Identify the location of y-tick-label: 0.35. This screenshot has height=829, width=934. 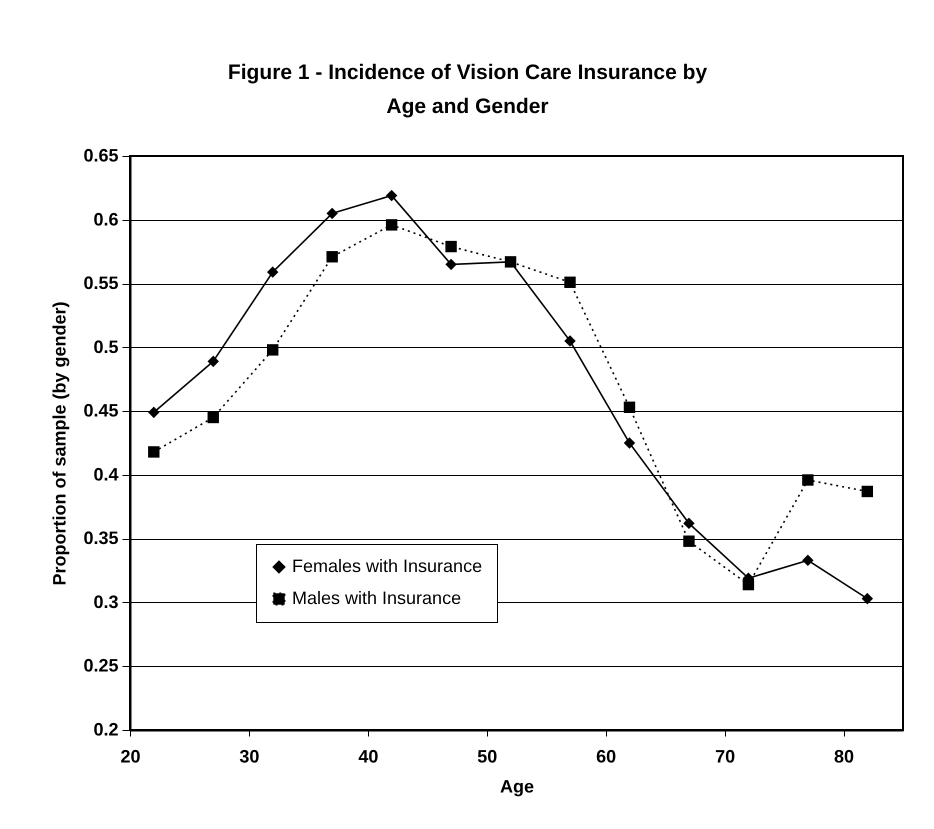
(100, 538).